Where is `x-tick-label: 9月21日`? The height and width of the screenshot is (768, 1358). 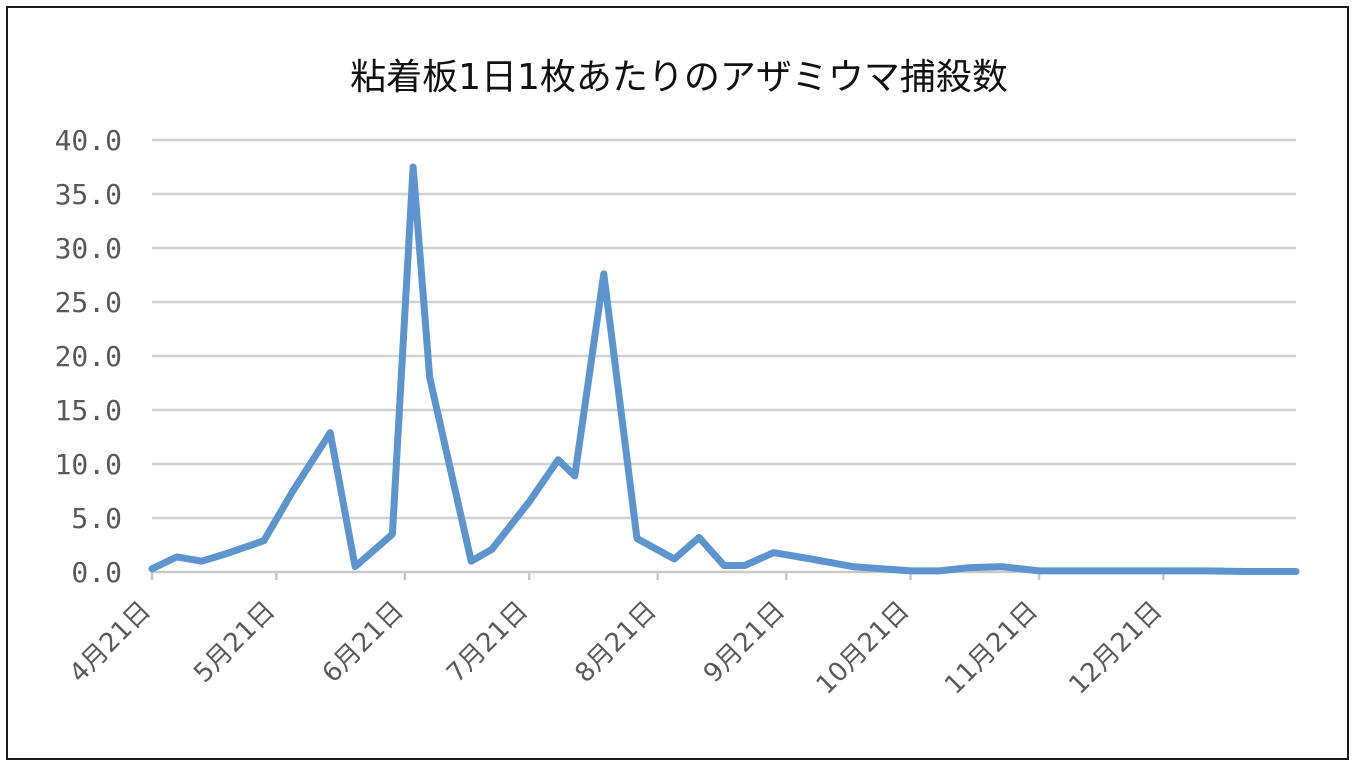
x-tick-label: 9月21日 is located at coordinates (744, 642).